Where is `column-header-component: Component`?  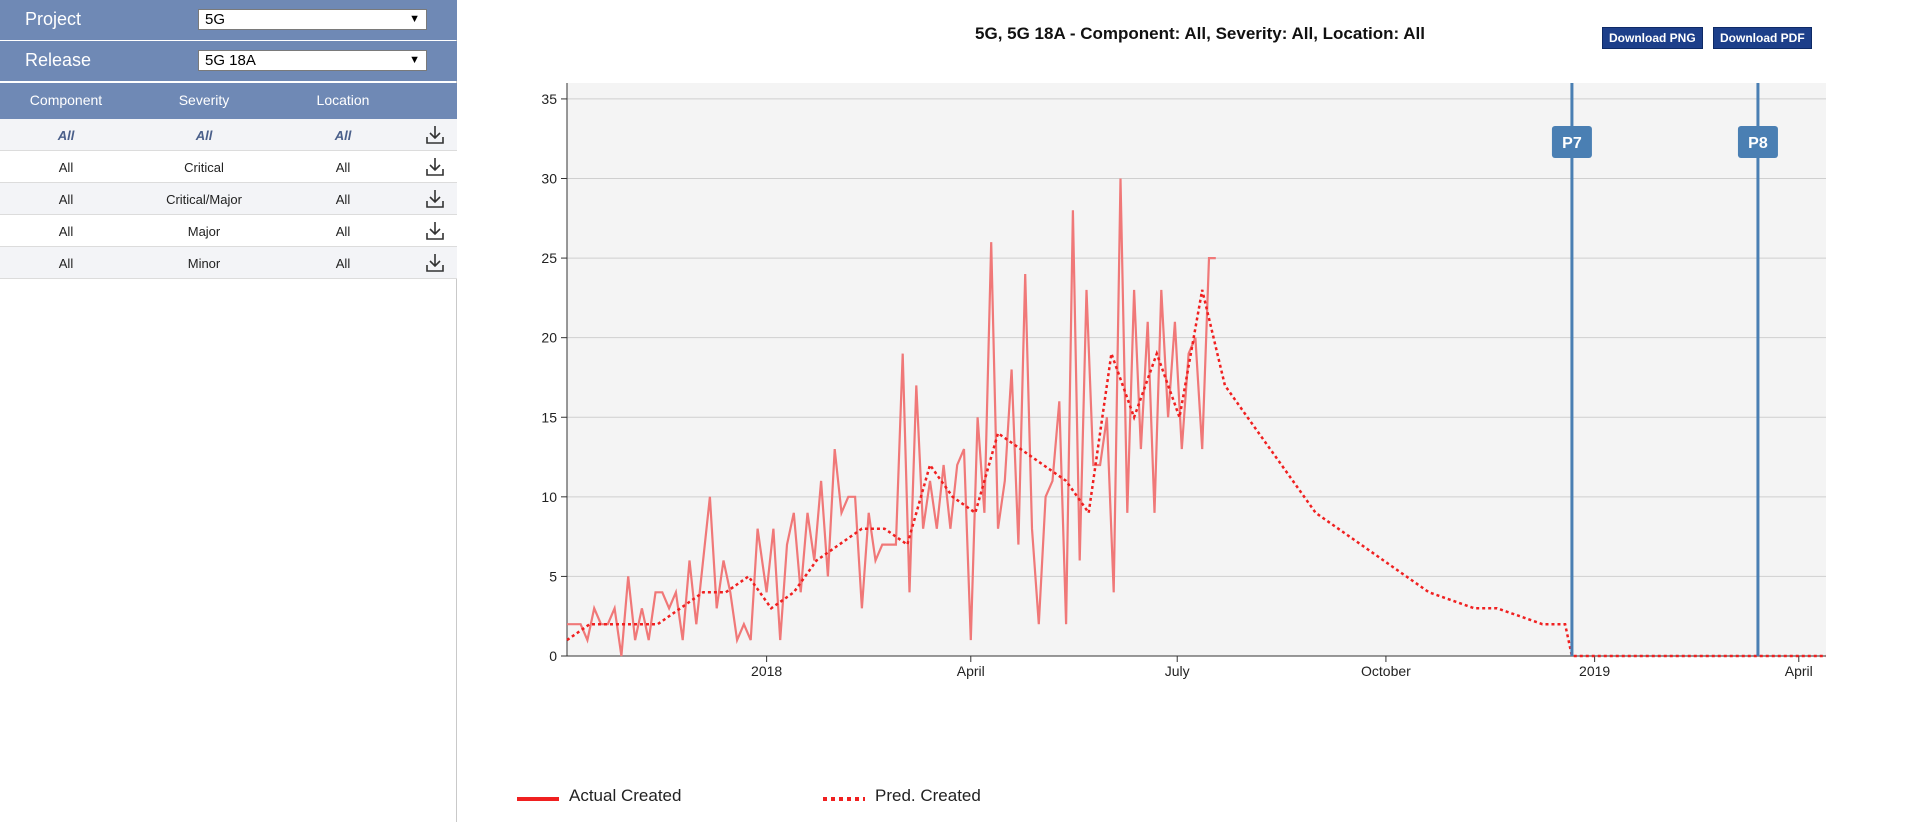 column-header-component: Component is located at coordinates (66, 100).